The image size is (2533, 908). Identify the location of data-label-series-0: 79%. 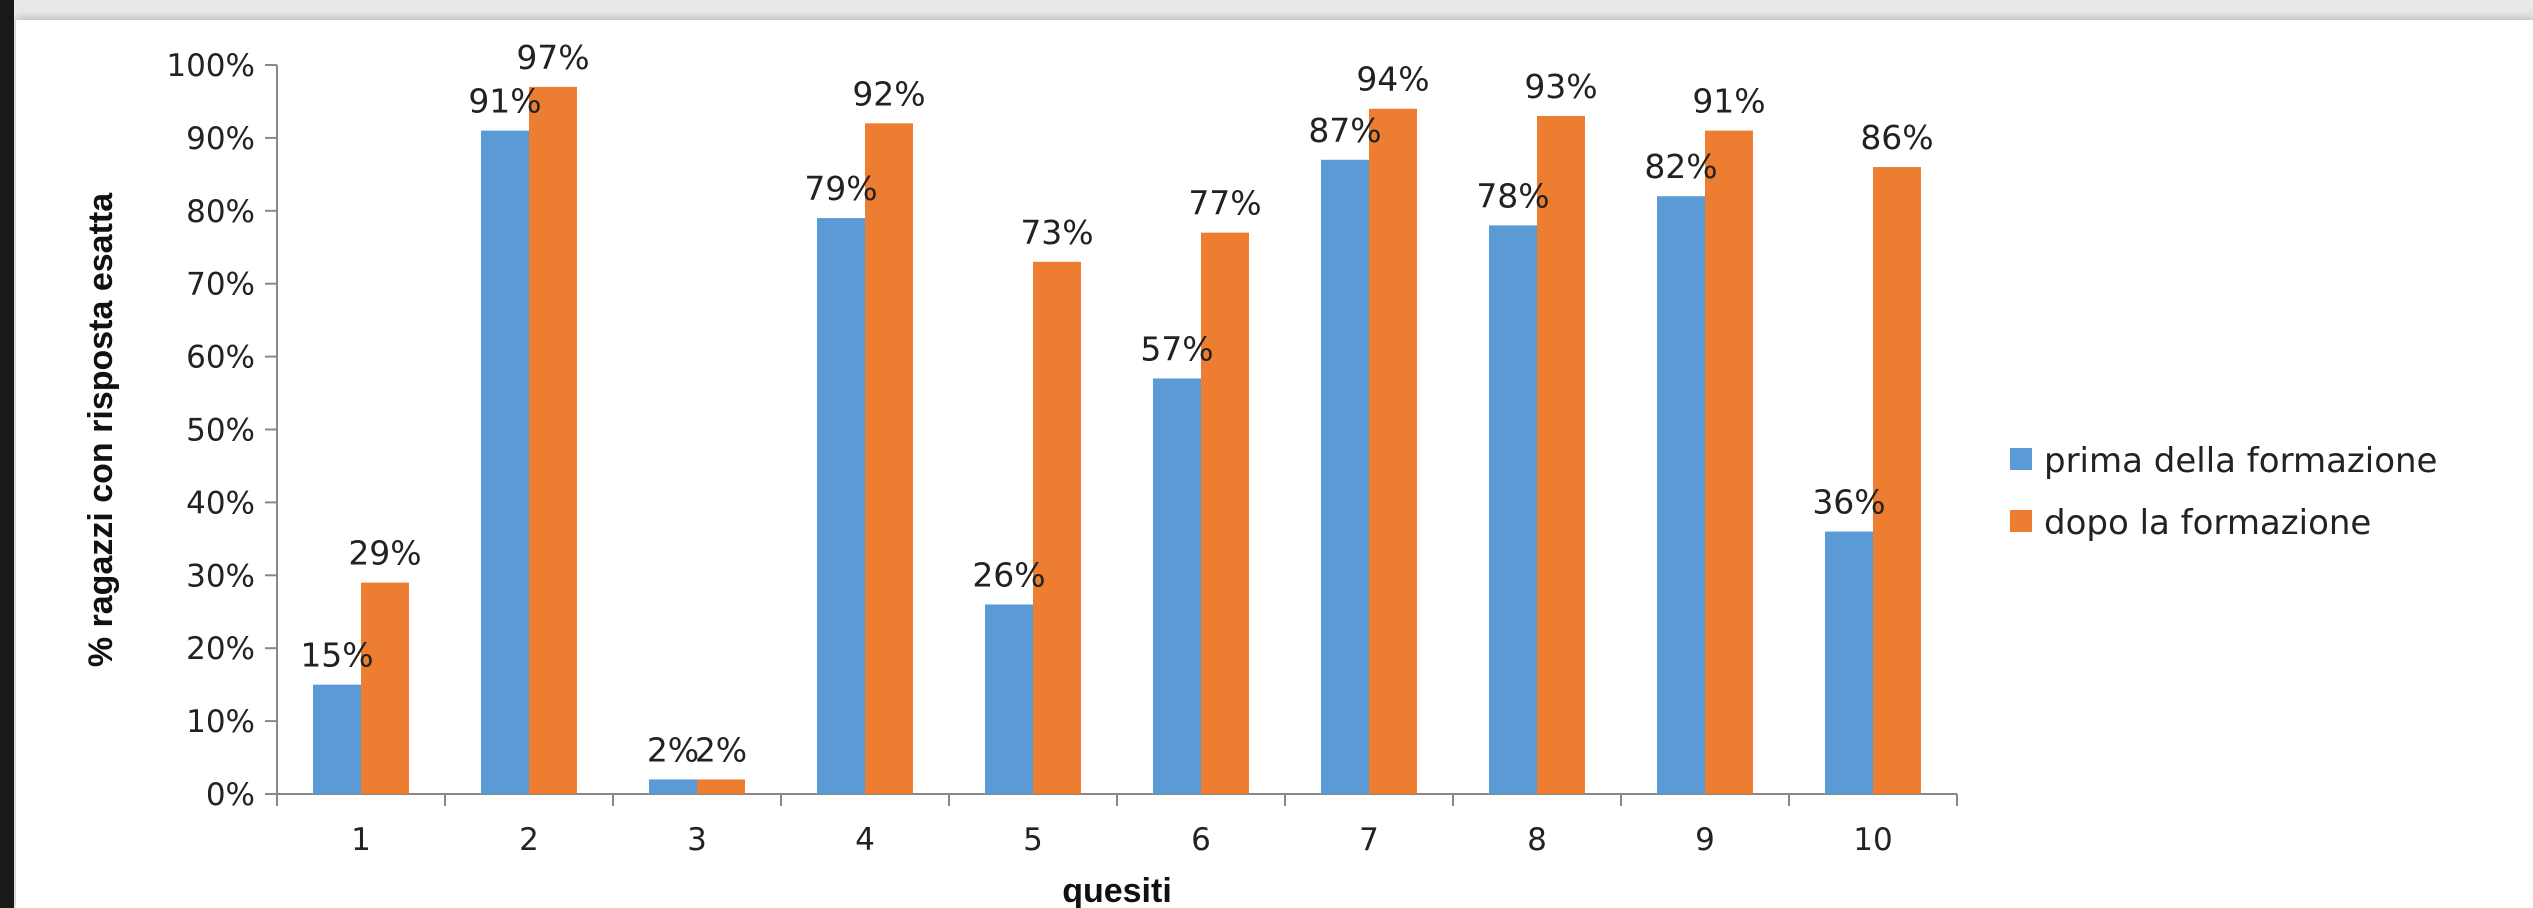
(840, 188).